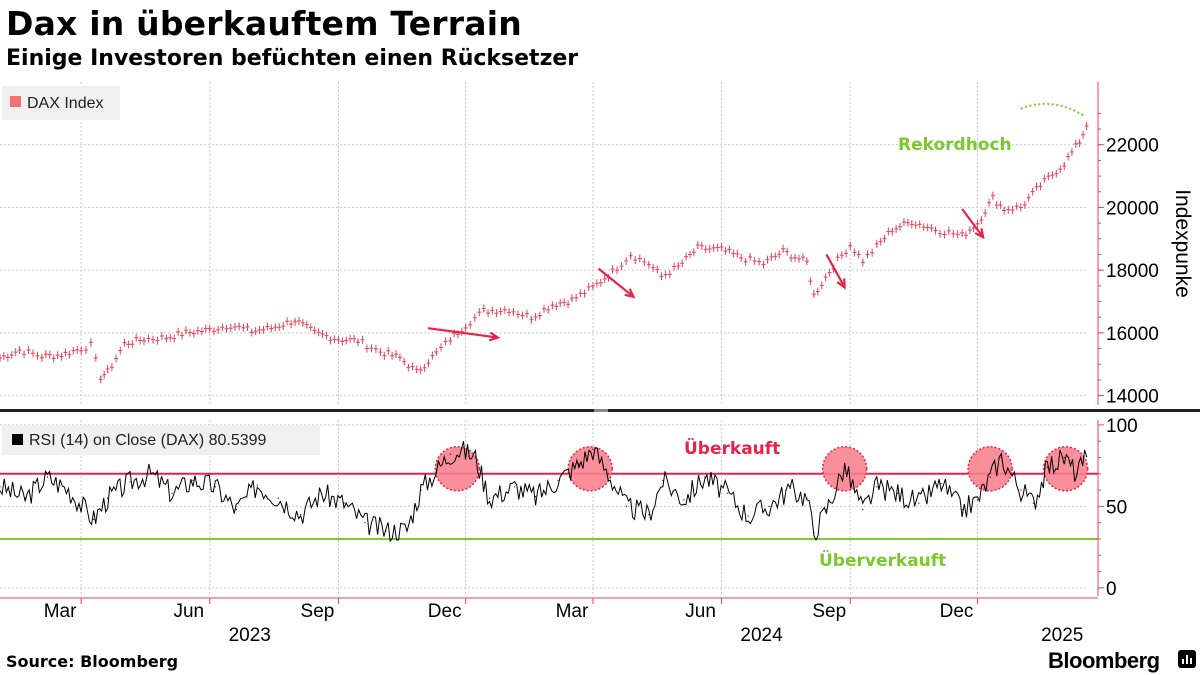 The width and height of the screenshot is (1200, 675). Describe the element at coordinates (1132, 271) in the screenshot. I see `price-y-tick-label: 18000` at that location.